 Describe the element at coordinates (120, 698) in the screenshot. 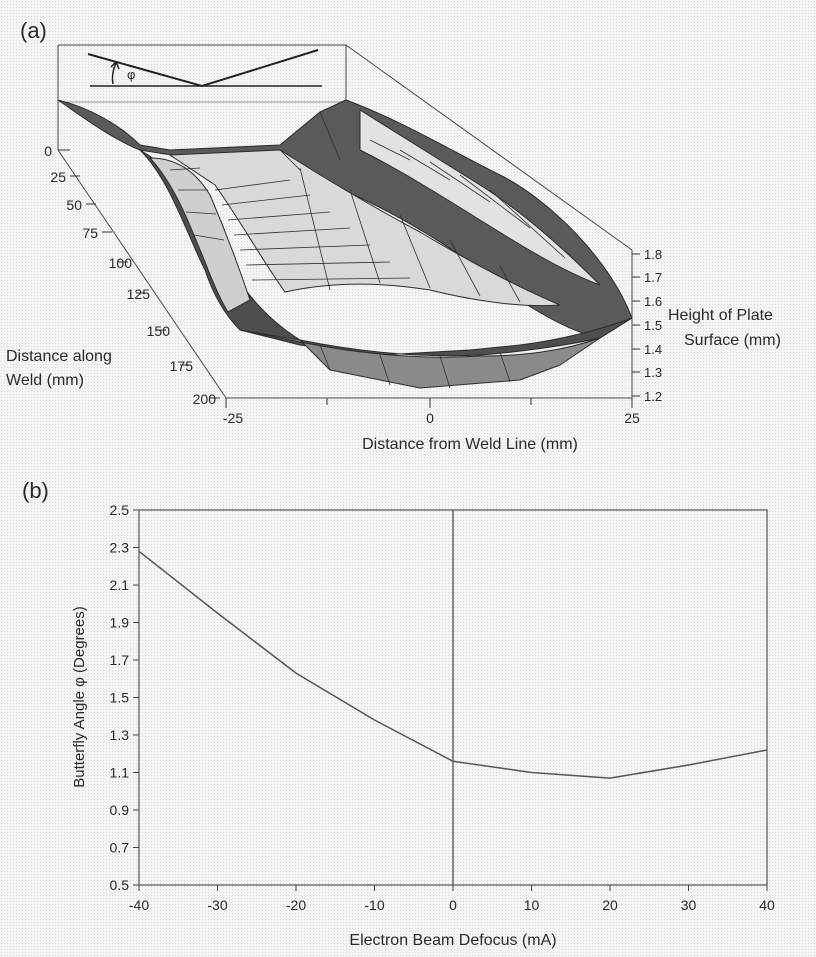

I see `y-tick-label: 1.5` at that location.